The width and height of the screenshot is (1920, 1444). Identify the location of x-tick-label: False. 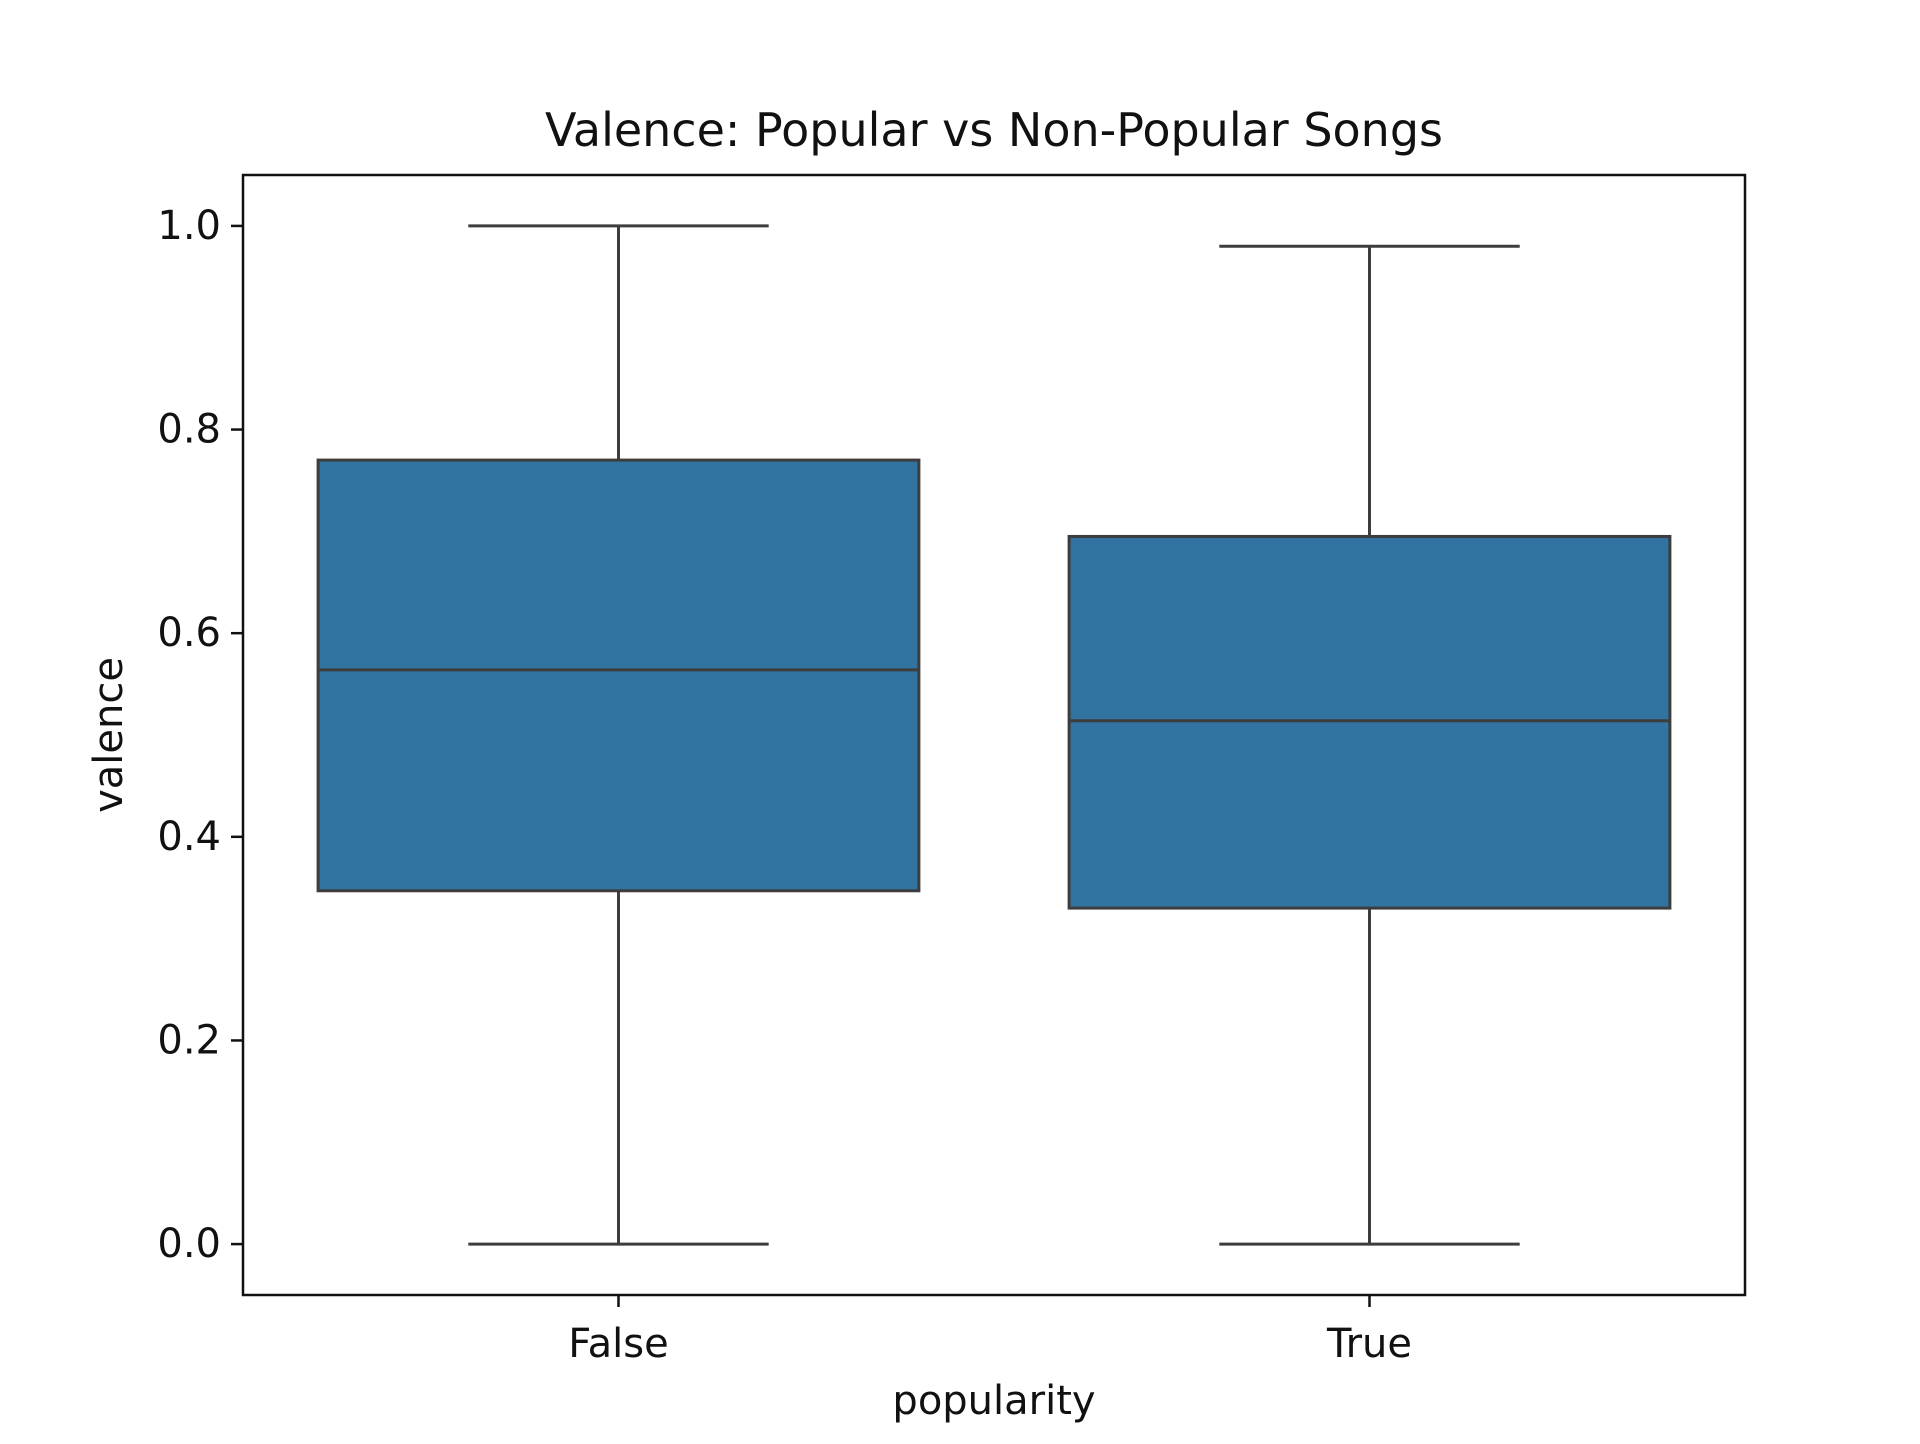
(618, 1344).